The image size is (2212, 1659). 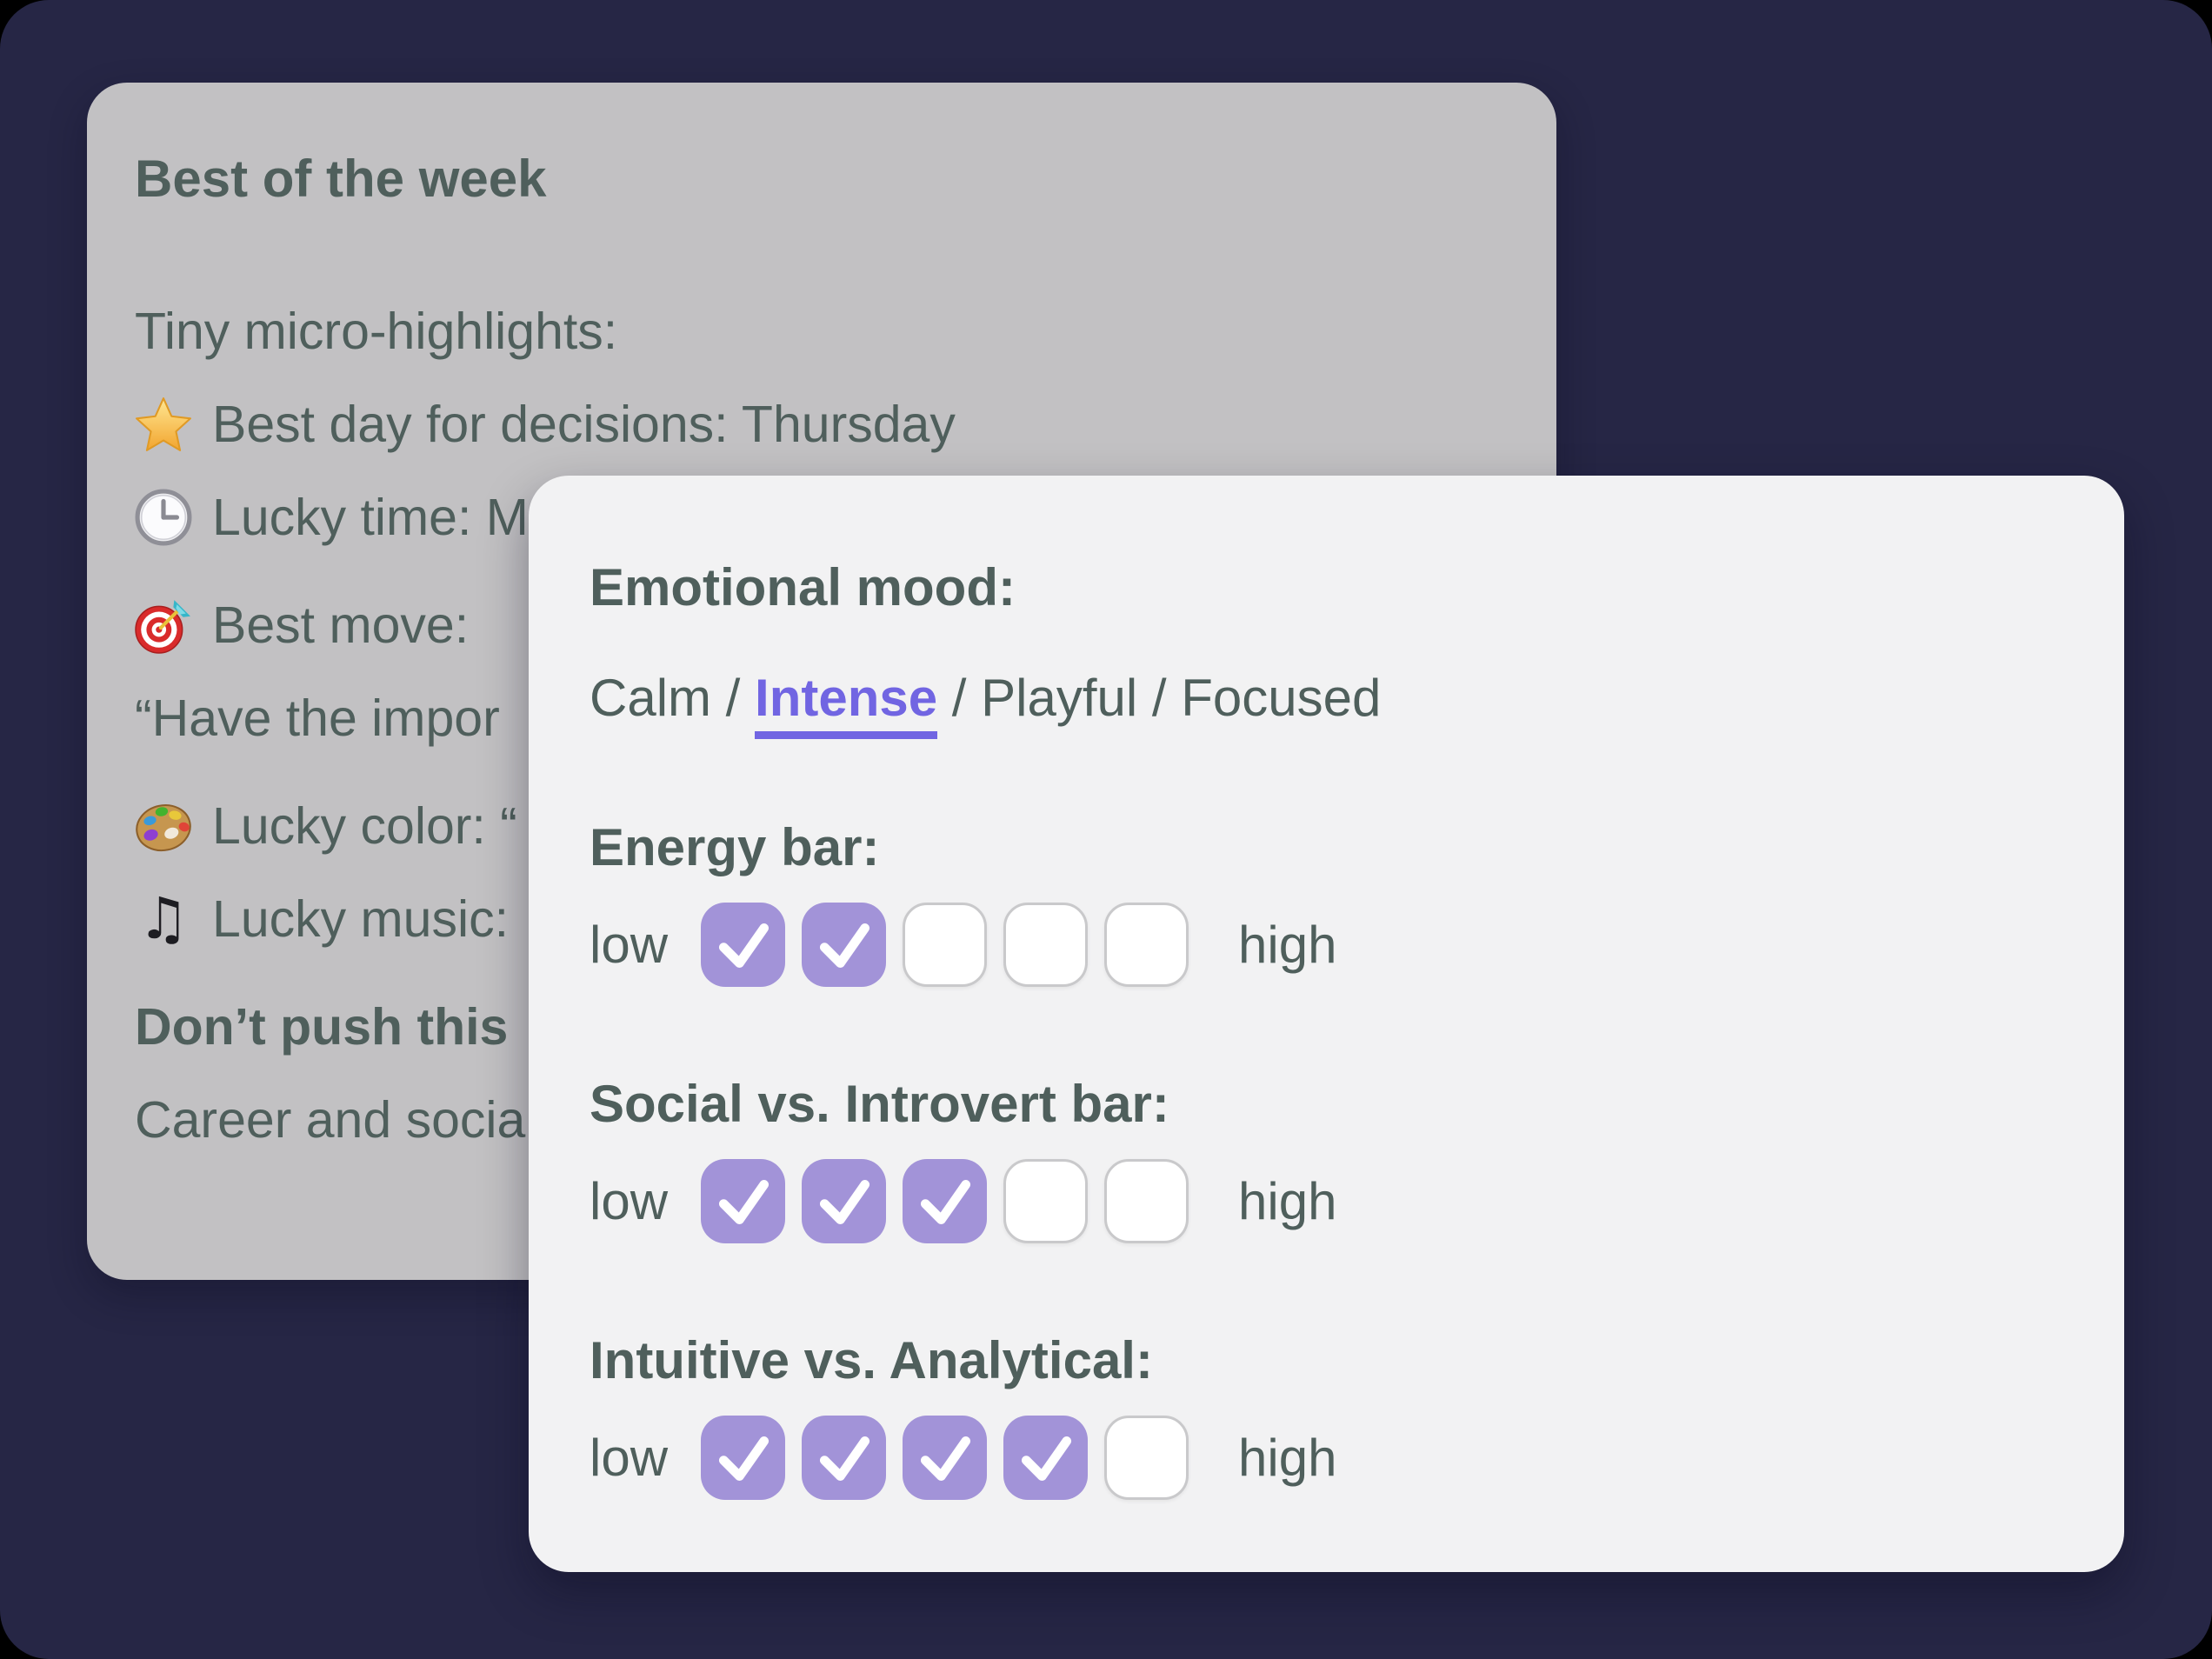 I want to click on bar-heading: Energy bar:, so click(x=735, y=847).